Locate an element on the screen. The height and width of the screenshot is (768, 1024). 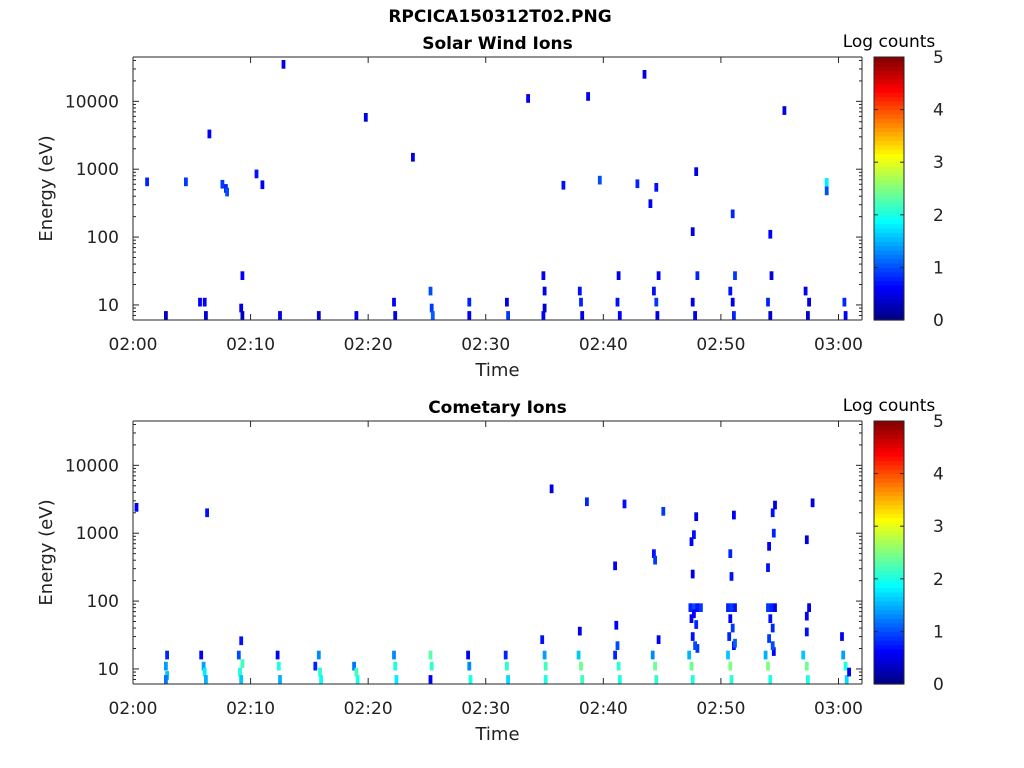
y-axis-label: Energy (eV) is located at coordinates (46, 552).